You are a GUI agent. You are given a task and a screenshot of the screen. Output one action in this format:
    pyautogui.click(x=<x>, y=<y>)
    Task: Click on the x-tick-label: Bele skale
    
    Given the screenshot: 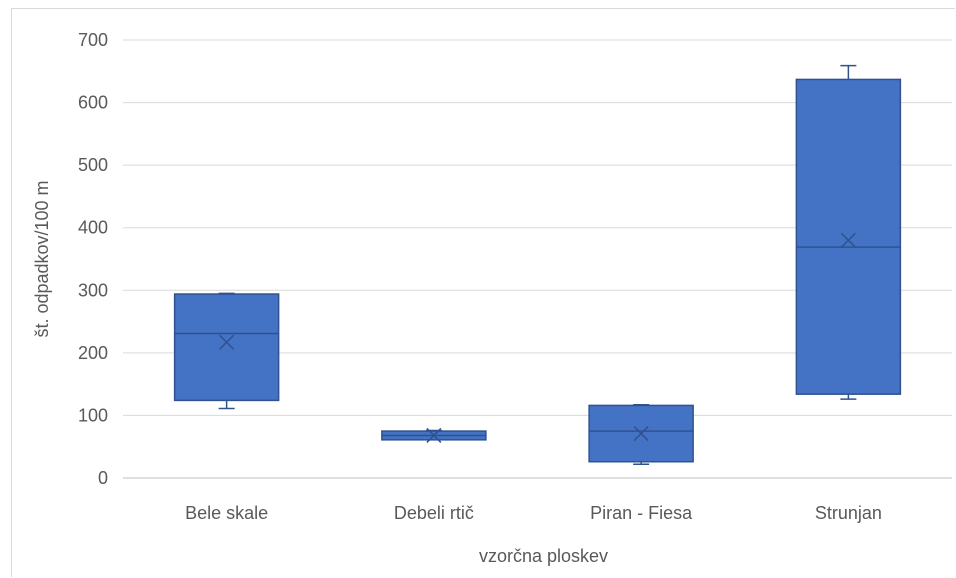 What is the action you would take?
    pyautogui.click(x=226, y=513)
    